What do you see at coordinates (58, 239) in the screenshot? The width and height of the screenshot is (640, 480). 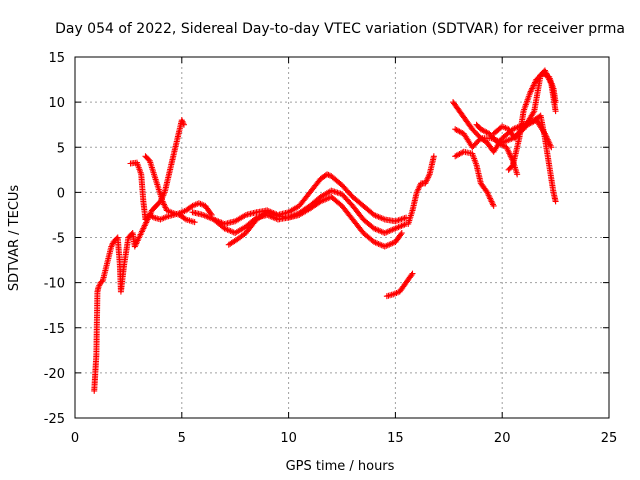 I see `y-tick-label: -5` at bounding box center [58, 239].